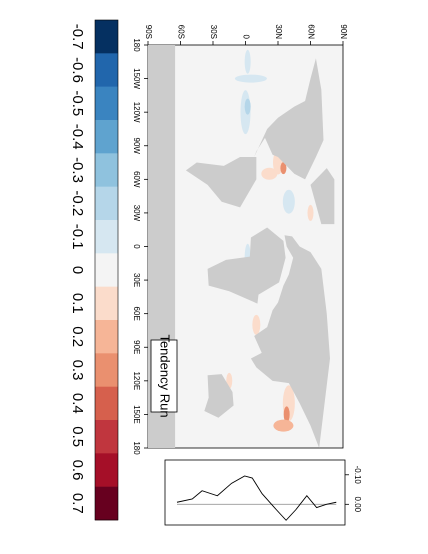  Describe the element at coordinates (77, 170) in the screenshot. I see `colorbar-label: -0.3` at that location.